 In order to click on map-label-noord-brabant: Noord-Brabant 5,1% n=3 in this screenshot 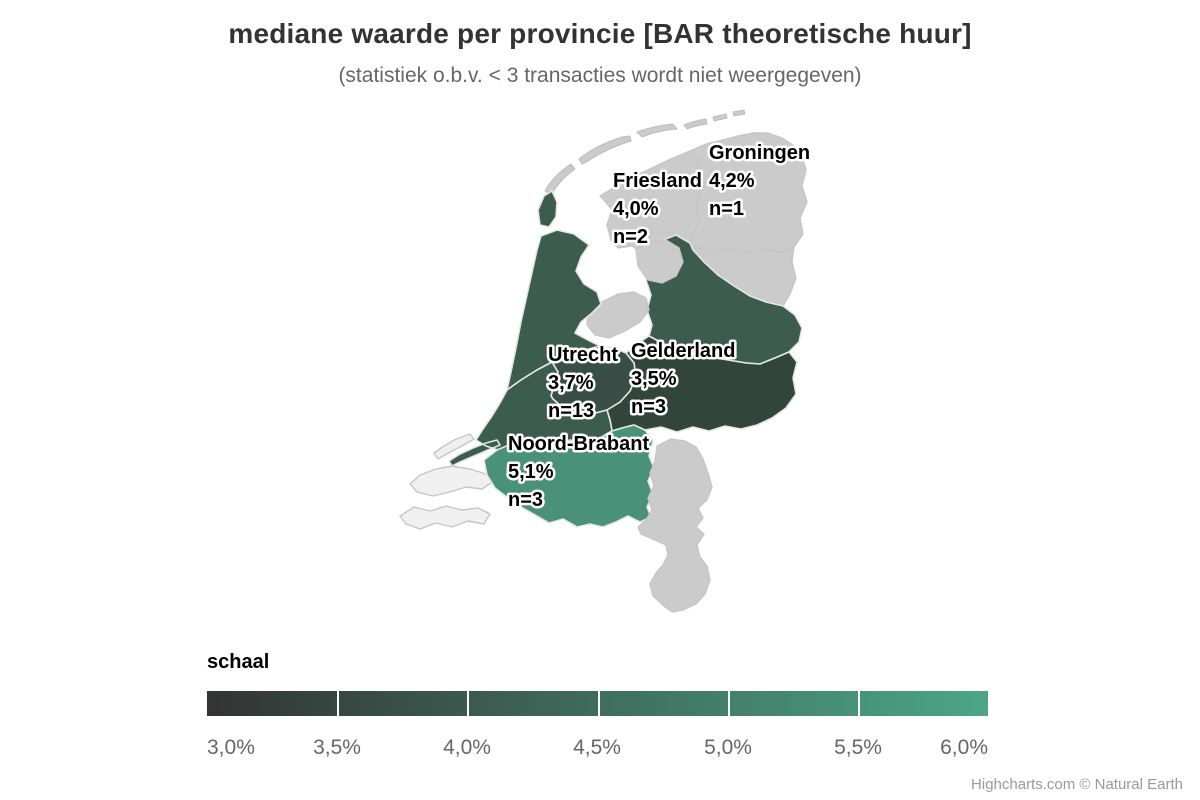, I will do `click(579, 472)`.